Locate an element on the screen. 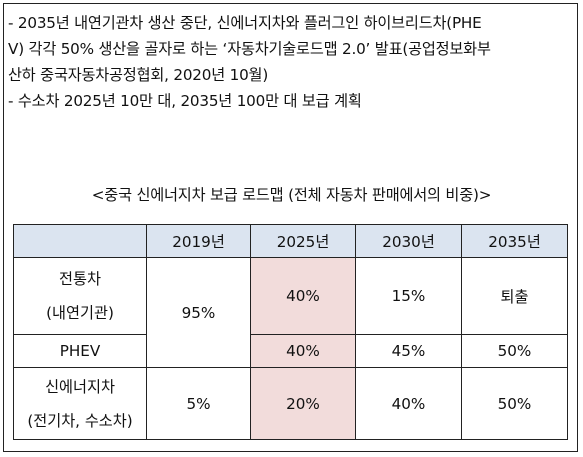  table-caption: <중국 신에너지차 보급 로드맵 (전체 자동차 판매에서의 비중)> is located at coordinates (291, 195).